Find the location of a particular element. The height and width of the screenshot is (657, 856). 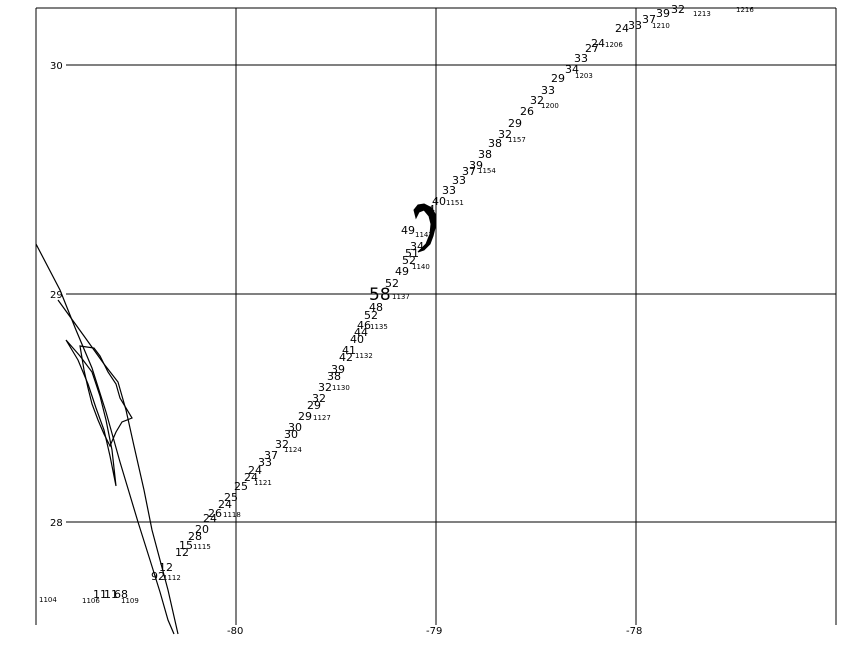

lon-label: -79 is located at coordinates (434, 631).